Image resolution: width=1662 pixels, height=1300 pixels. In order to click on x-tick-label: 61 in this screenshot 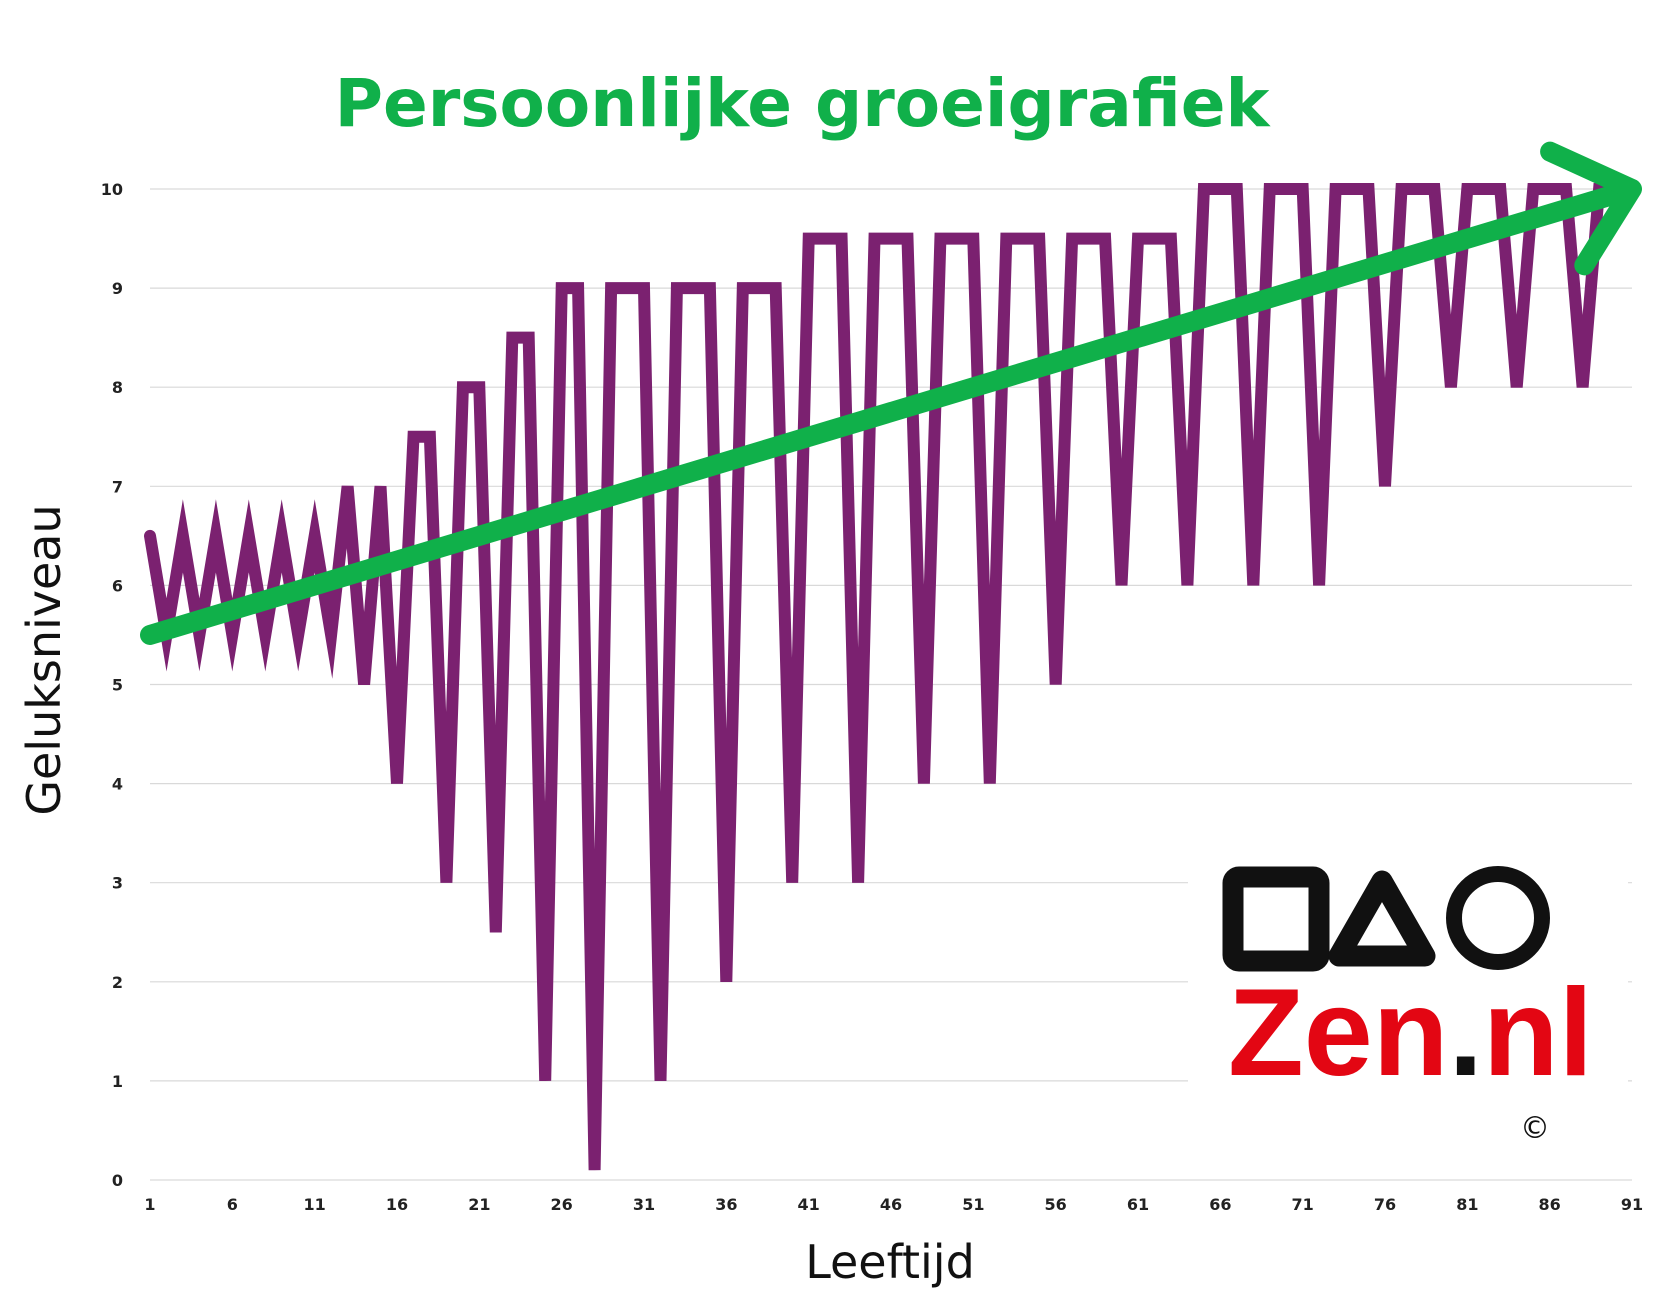, I will do `click(1138, 1204)`.